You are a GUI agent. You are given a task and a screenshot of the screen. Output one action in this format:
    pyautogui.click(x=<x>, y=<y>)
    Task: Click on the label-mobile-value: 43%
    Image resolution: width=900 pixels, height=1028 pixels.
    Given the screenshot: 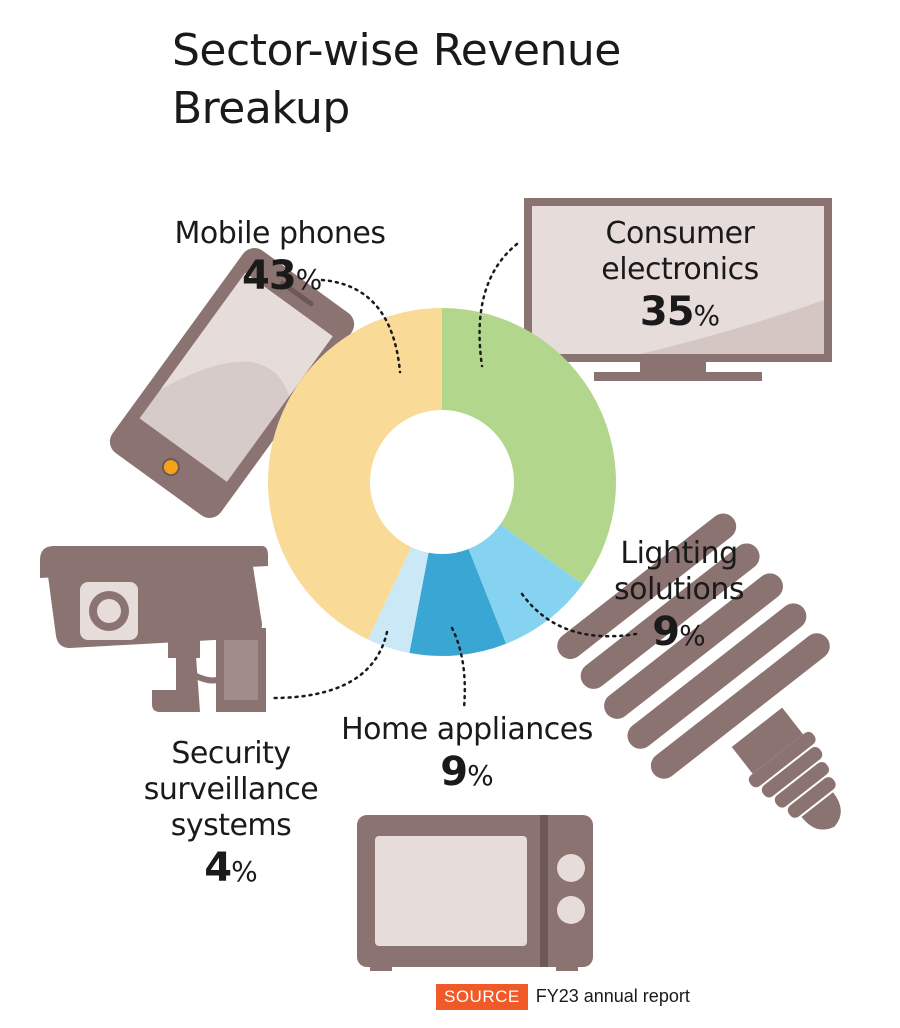 What is the action you would take?
    pyautogui.click(x=280, y=278)
    